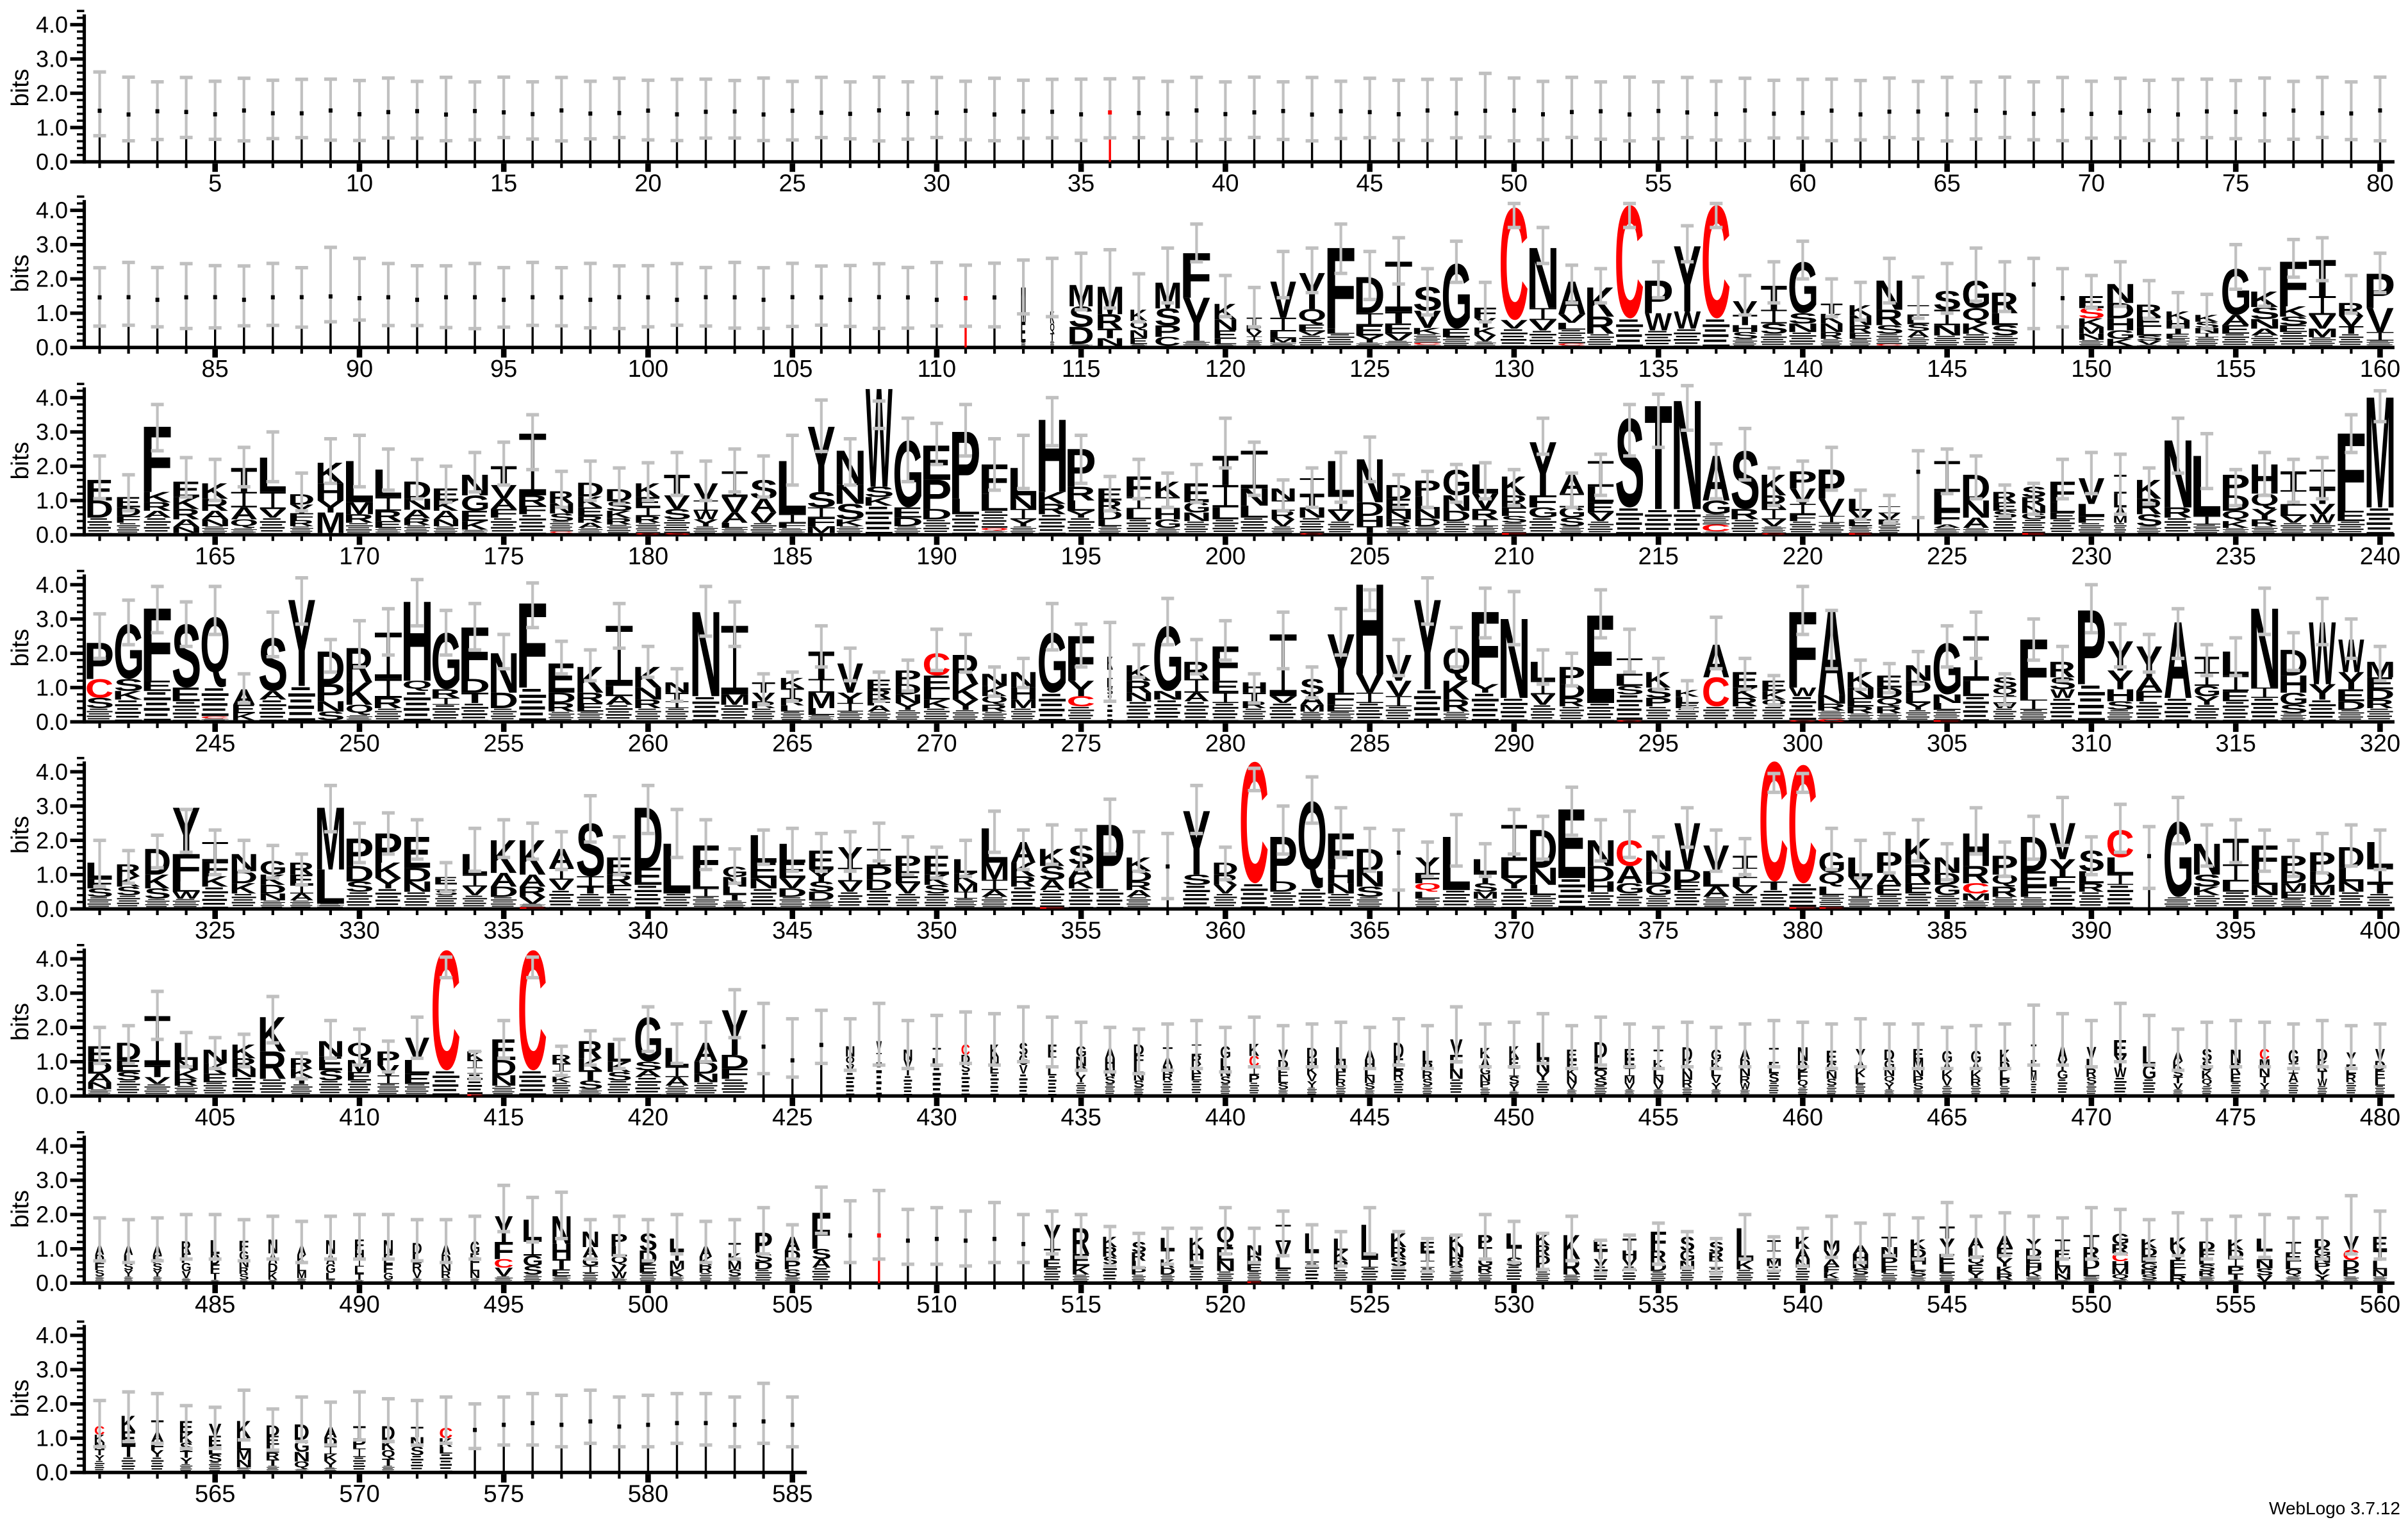  I want to click on svg-text: 445, so click(1369, 1117).